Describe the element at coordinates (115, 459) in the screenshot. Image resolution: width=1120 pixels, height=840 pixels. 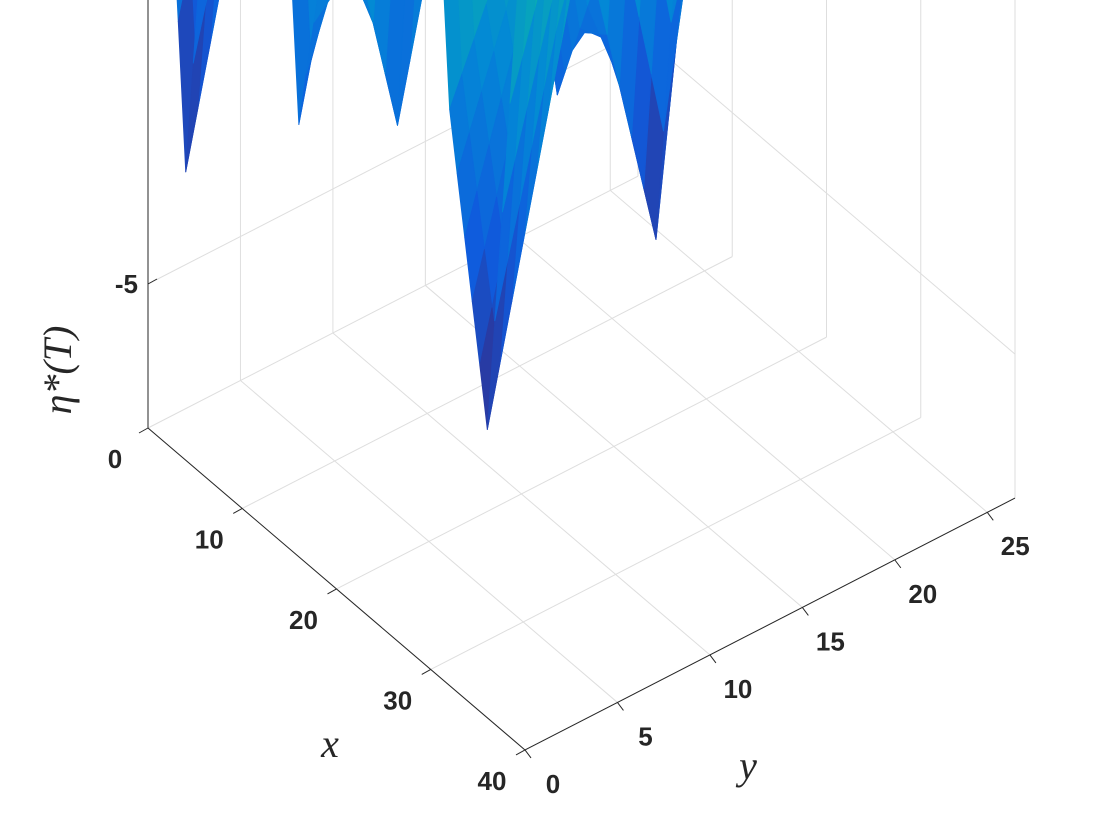
I see `x-tick-label: 0` at that location.